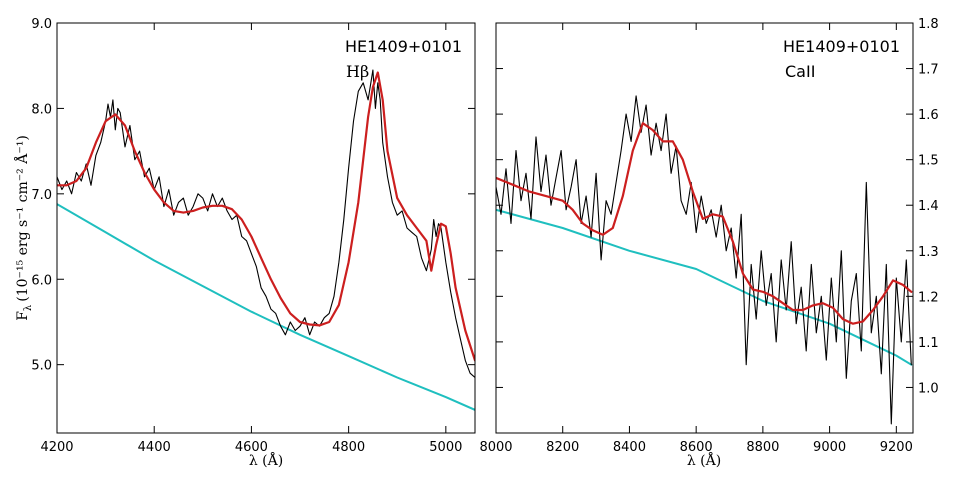 The height and width of the screenshot is (483, 960). What do you see at coordinates (896, 447) in the screenshot?
I see `right-x-tick-label: 9200` at bounding box center [896, 447].